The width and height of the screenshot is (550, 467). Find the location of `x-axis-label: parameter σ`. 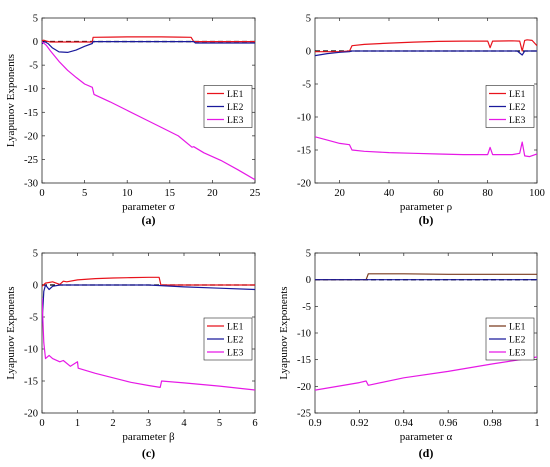

x-axis-label: parameter σ is located at coordinates (148, 207).